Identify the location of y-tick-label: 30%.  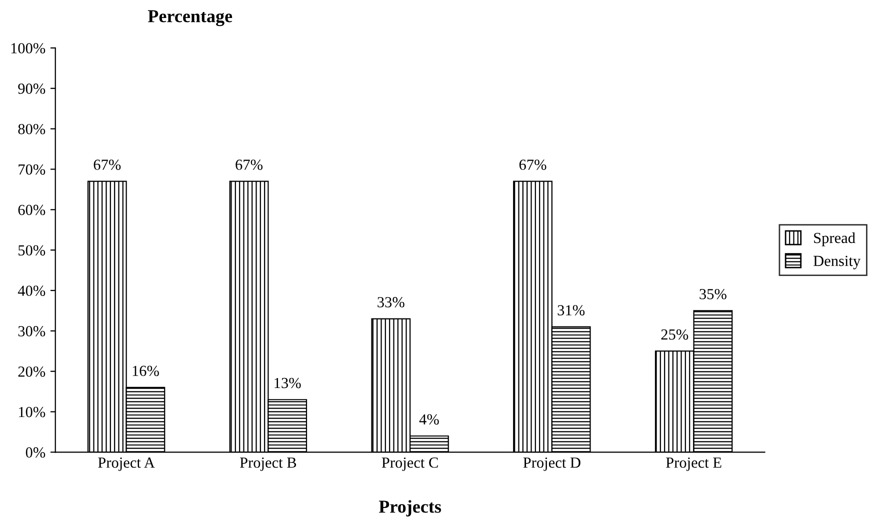
(32, 331).